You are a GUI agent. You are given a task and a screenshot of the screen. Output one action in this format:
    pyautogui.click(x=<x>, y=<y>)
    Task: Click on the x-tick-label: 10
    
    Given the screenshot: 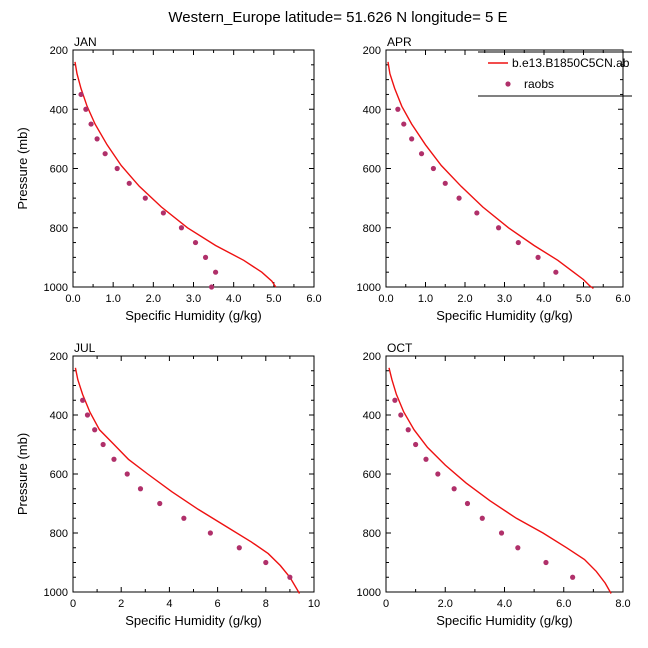 What is the action you would take?
    pyautogui.click(x=314, y=604)
    